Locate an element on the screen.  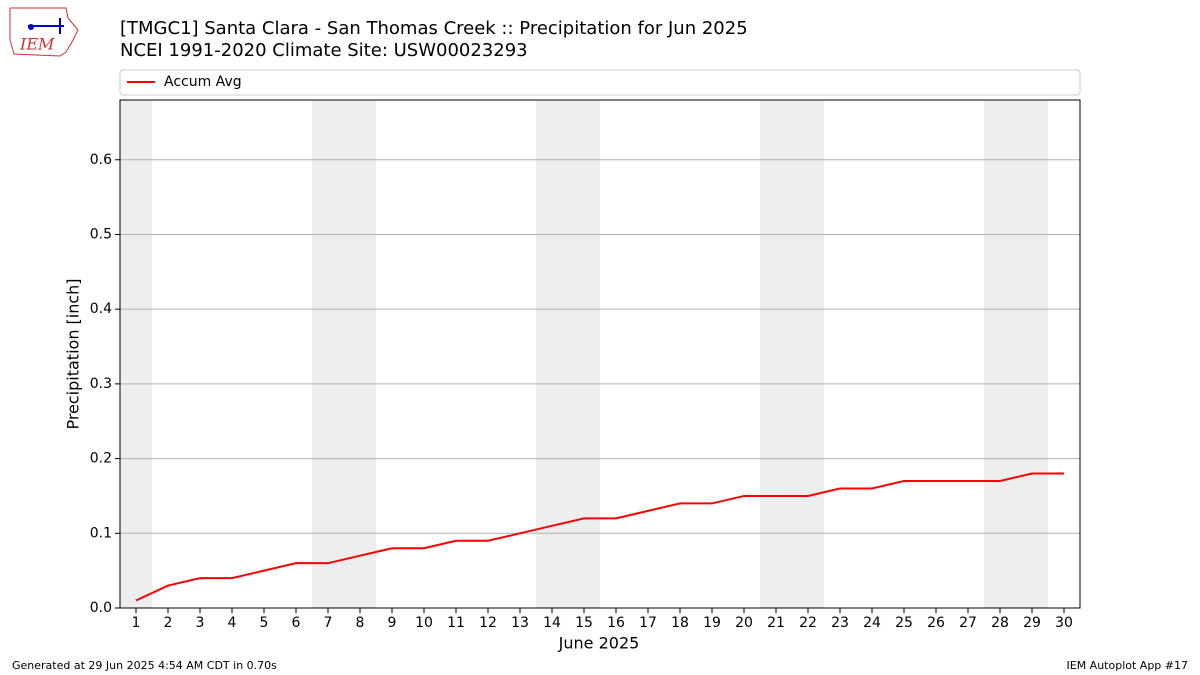
x-tick-label: 1 is located at coordinates (136, 623).